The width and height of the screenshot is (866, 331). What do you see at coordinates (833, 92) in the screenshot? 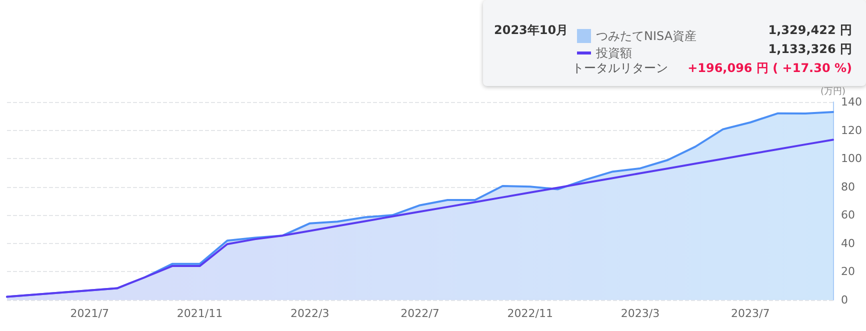
I see `y-axis-title: (万円)` at bounding box center [833, 92].